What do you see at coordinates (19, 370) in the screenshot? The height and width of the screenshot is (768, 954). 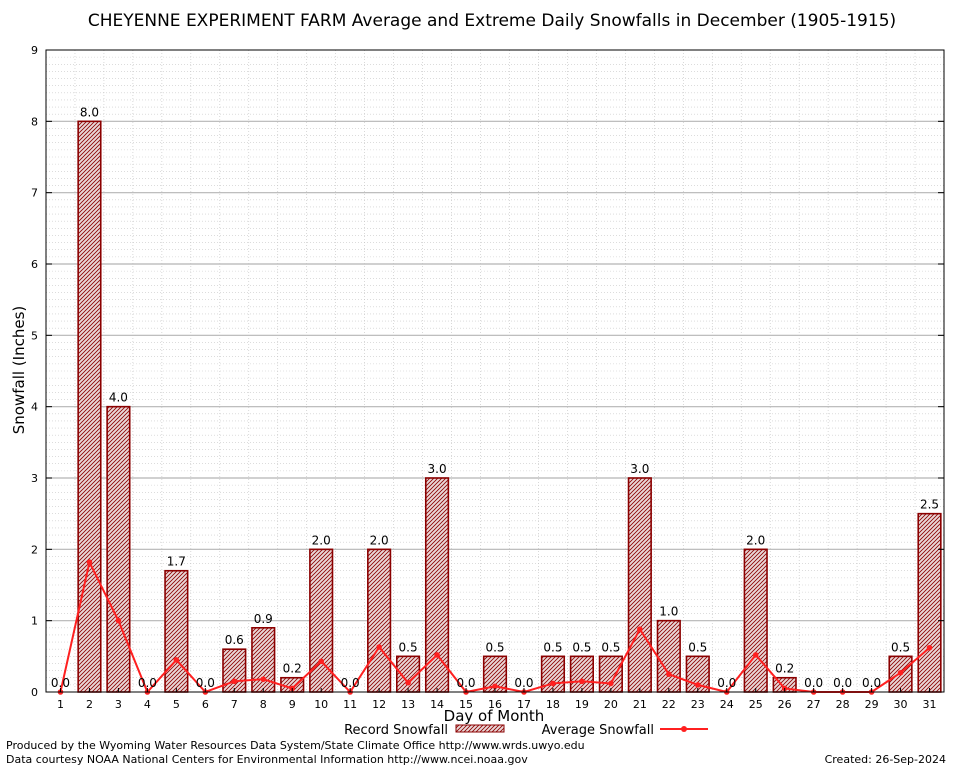 I see `y-axis-title: Snowfall (Inches)` at bounding box center [19, 370].